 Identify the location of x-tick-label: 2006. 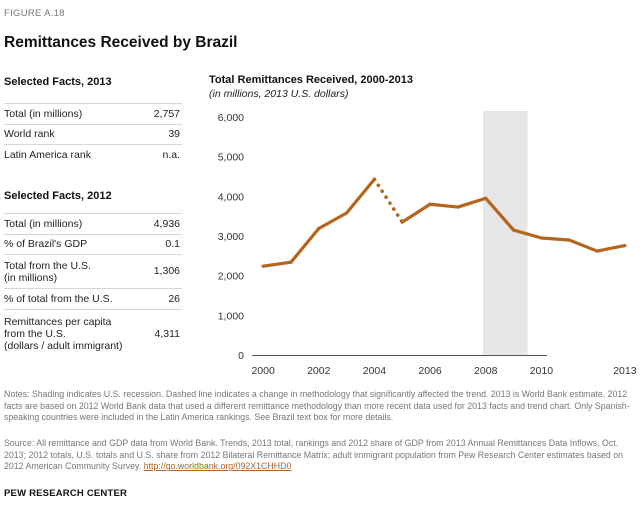
(430, 371).